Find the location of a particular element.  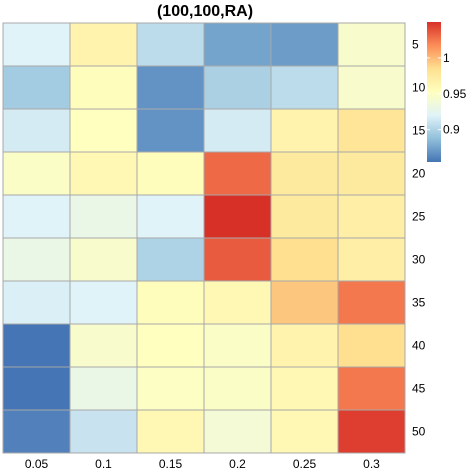

y-tick-label: 35 is located at coordinates (419, 303).